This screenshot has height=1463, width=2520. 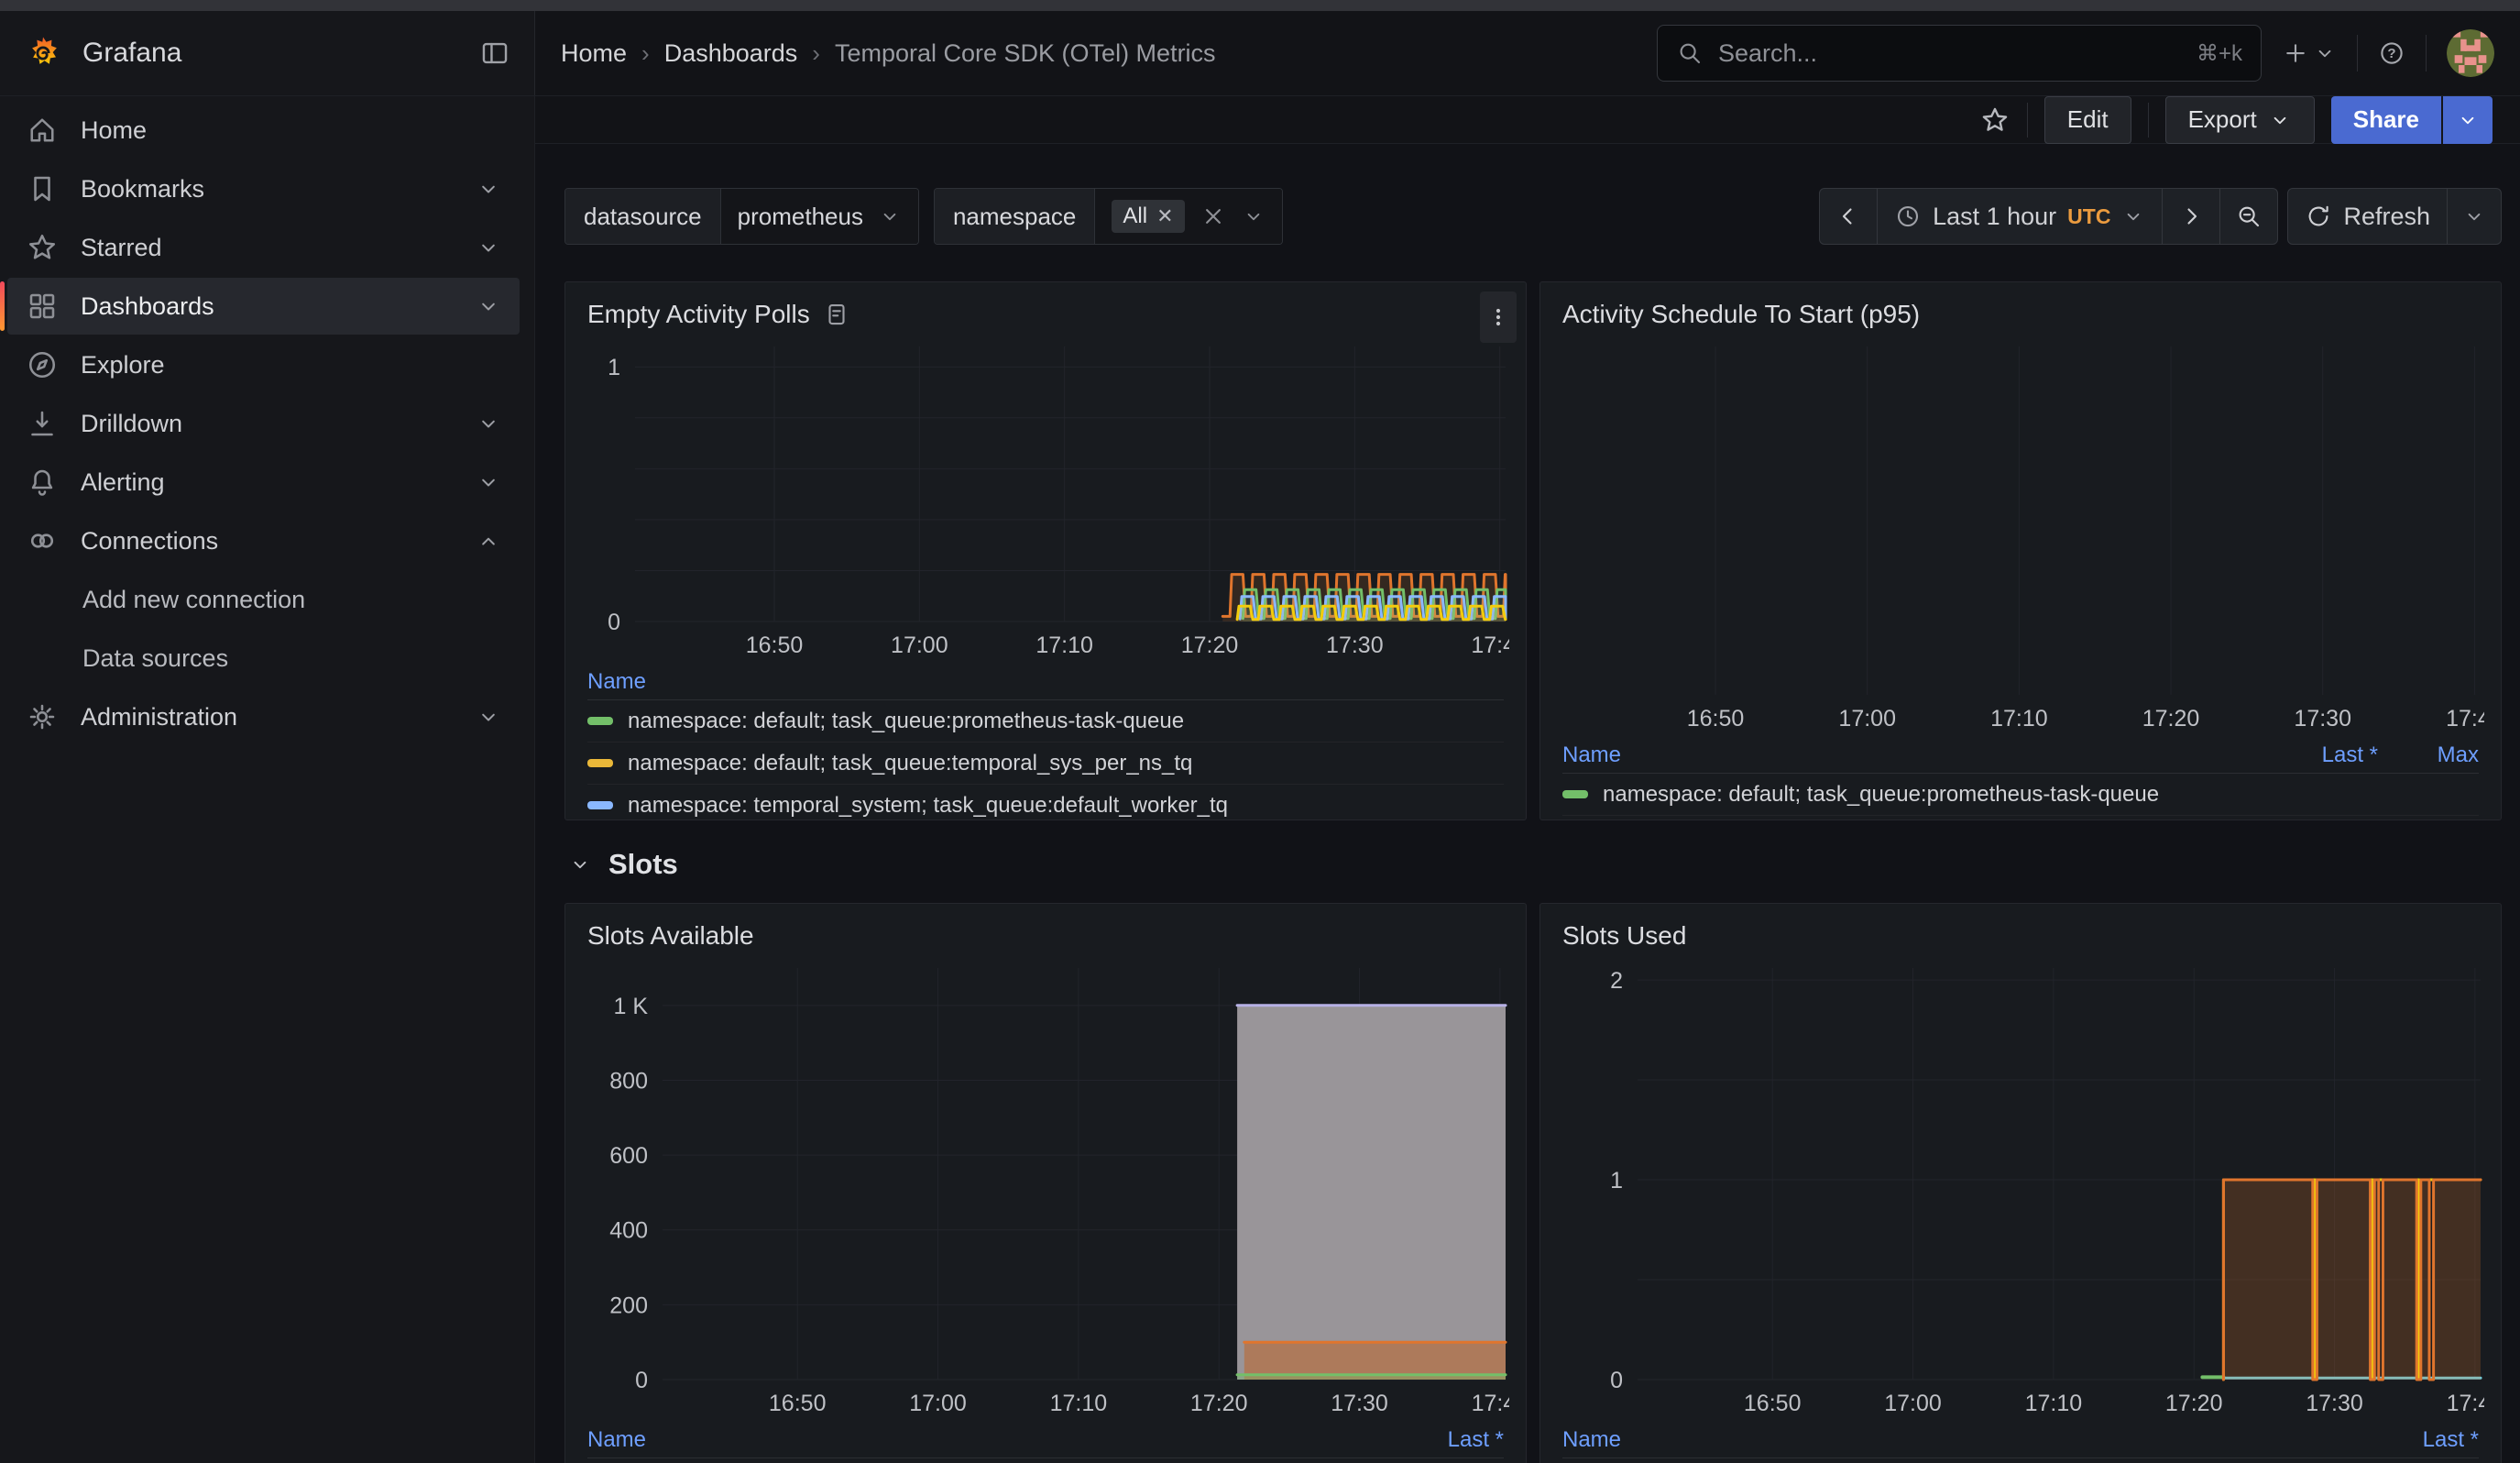 I want to click on time-back-button, so click(x=1848, y=216).